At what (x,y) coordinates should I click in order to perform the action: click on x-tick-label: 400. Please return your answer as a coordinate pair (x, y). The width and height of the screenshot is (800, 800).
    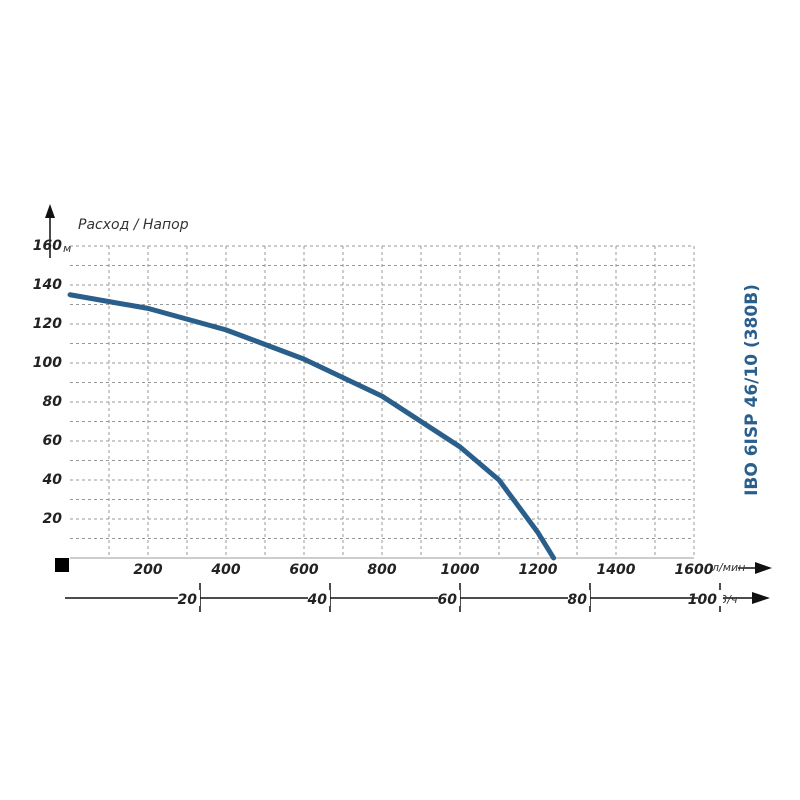
    Looking at the image, I should click on (225, 570).